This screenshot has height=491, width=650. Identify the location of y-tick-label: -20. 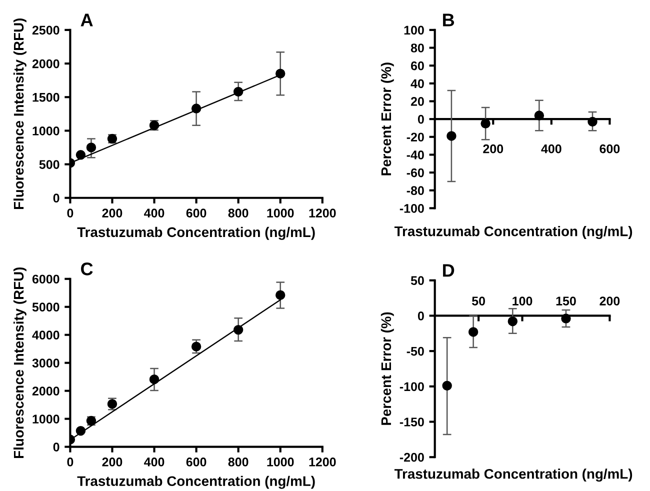
(415, 137).